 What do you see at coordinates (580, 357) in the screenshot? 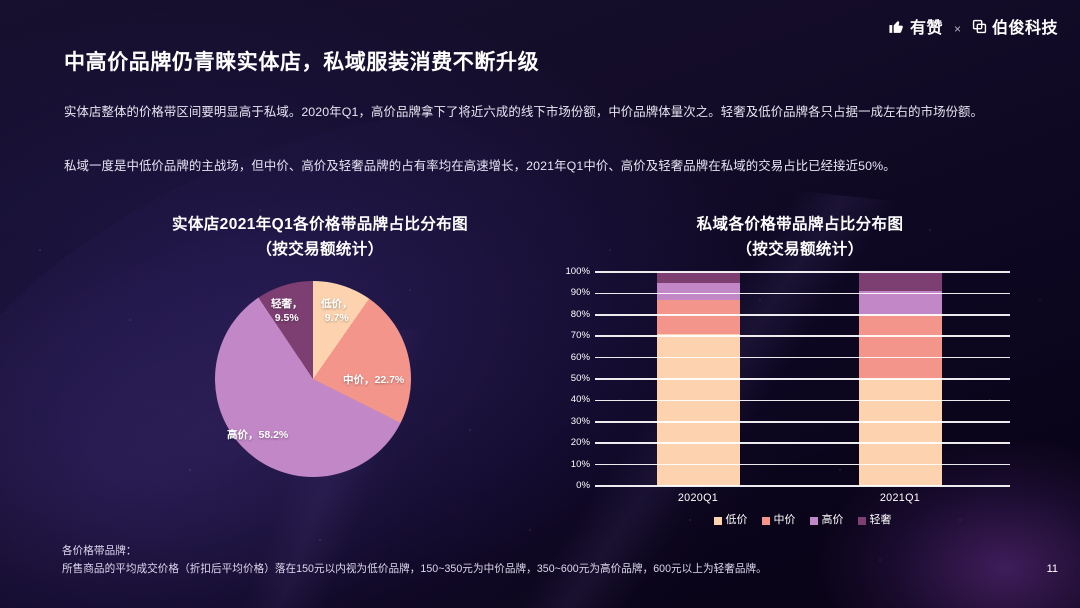
I see `y-axis-tick: 60%` at bounding box center [580, 357].